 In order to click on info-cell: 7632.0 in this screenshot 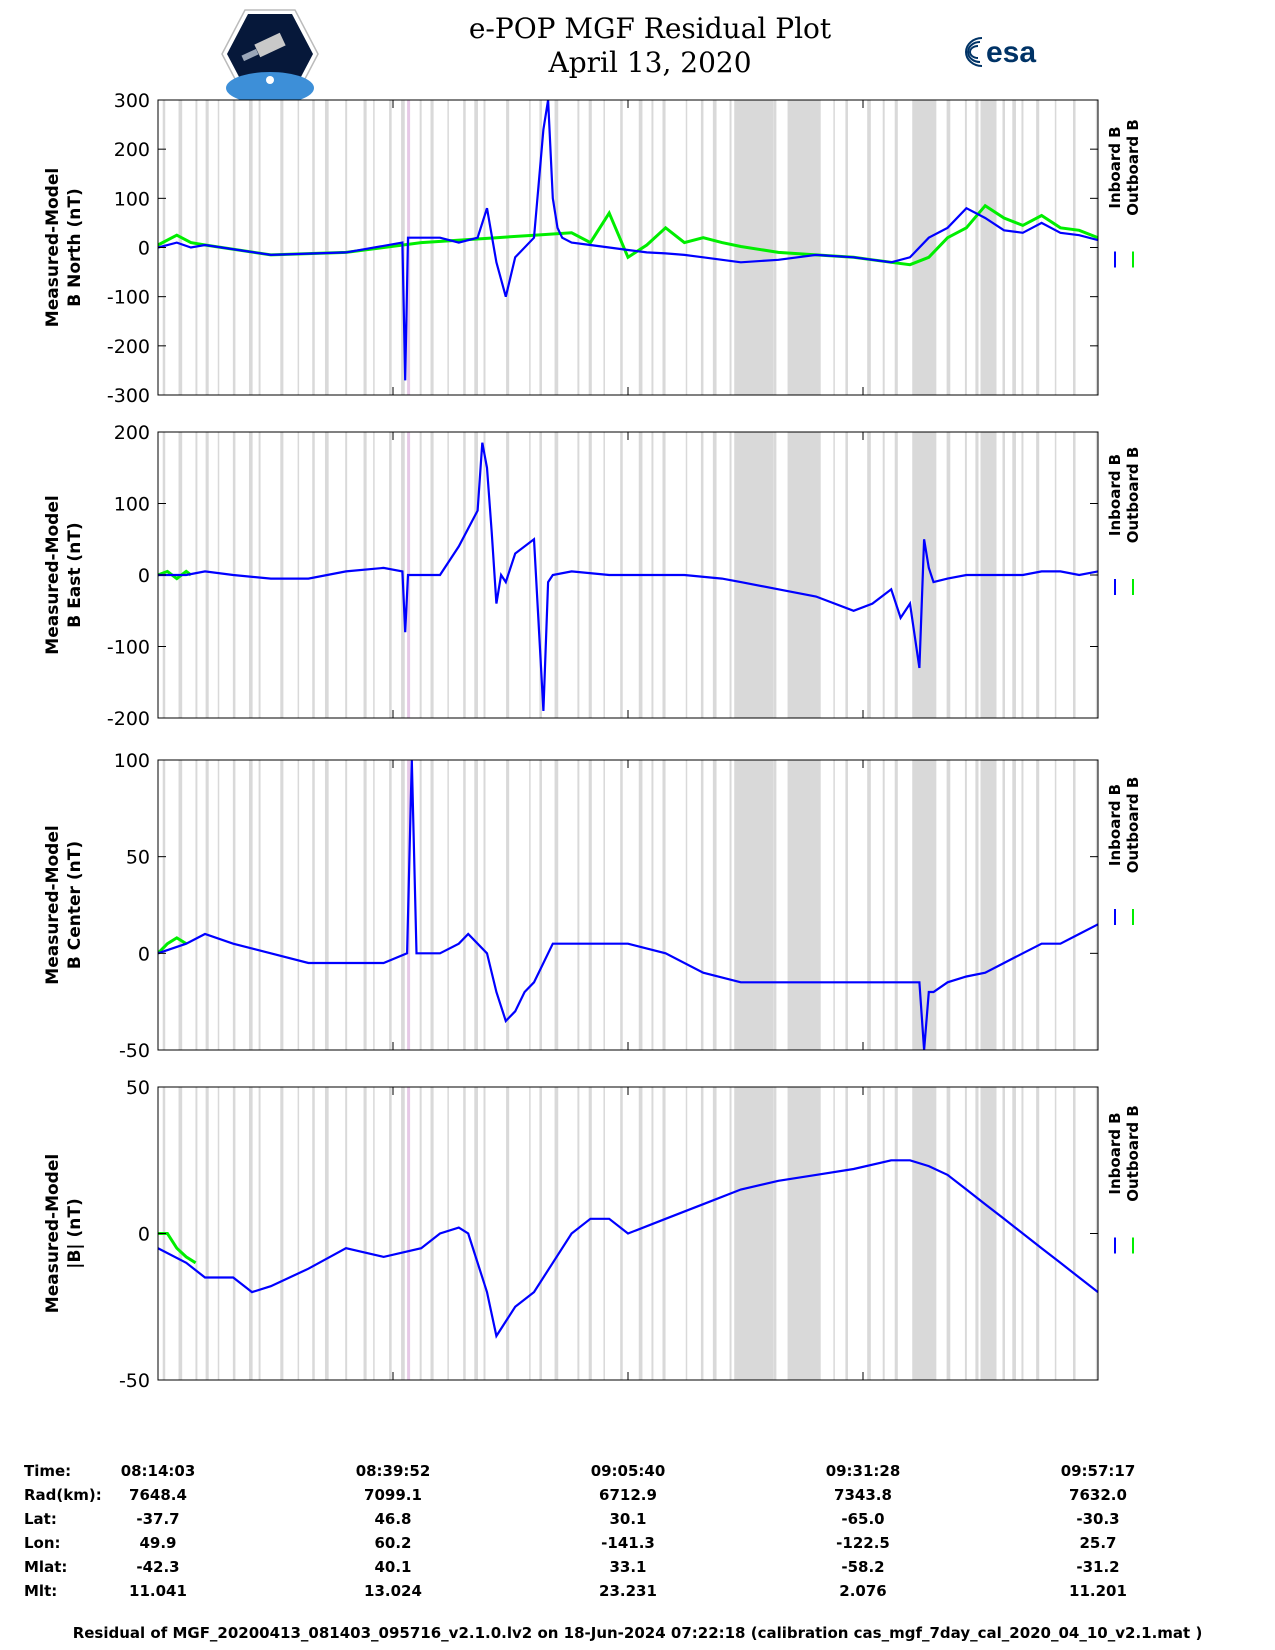, I will do `click(1098, 1495)`.